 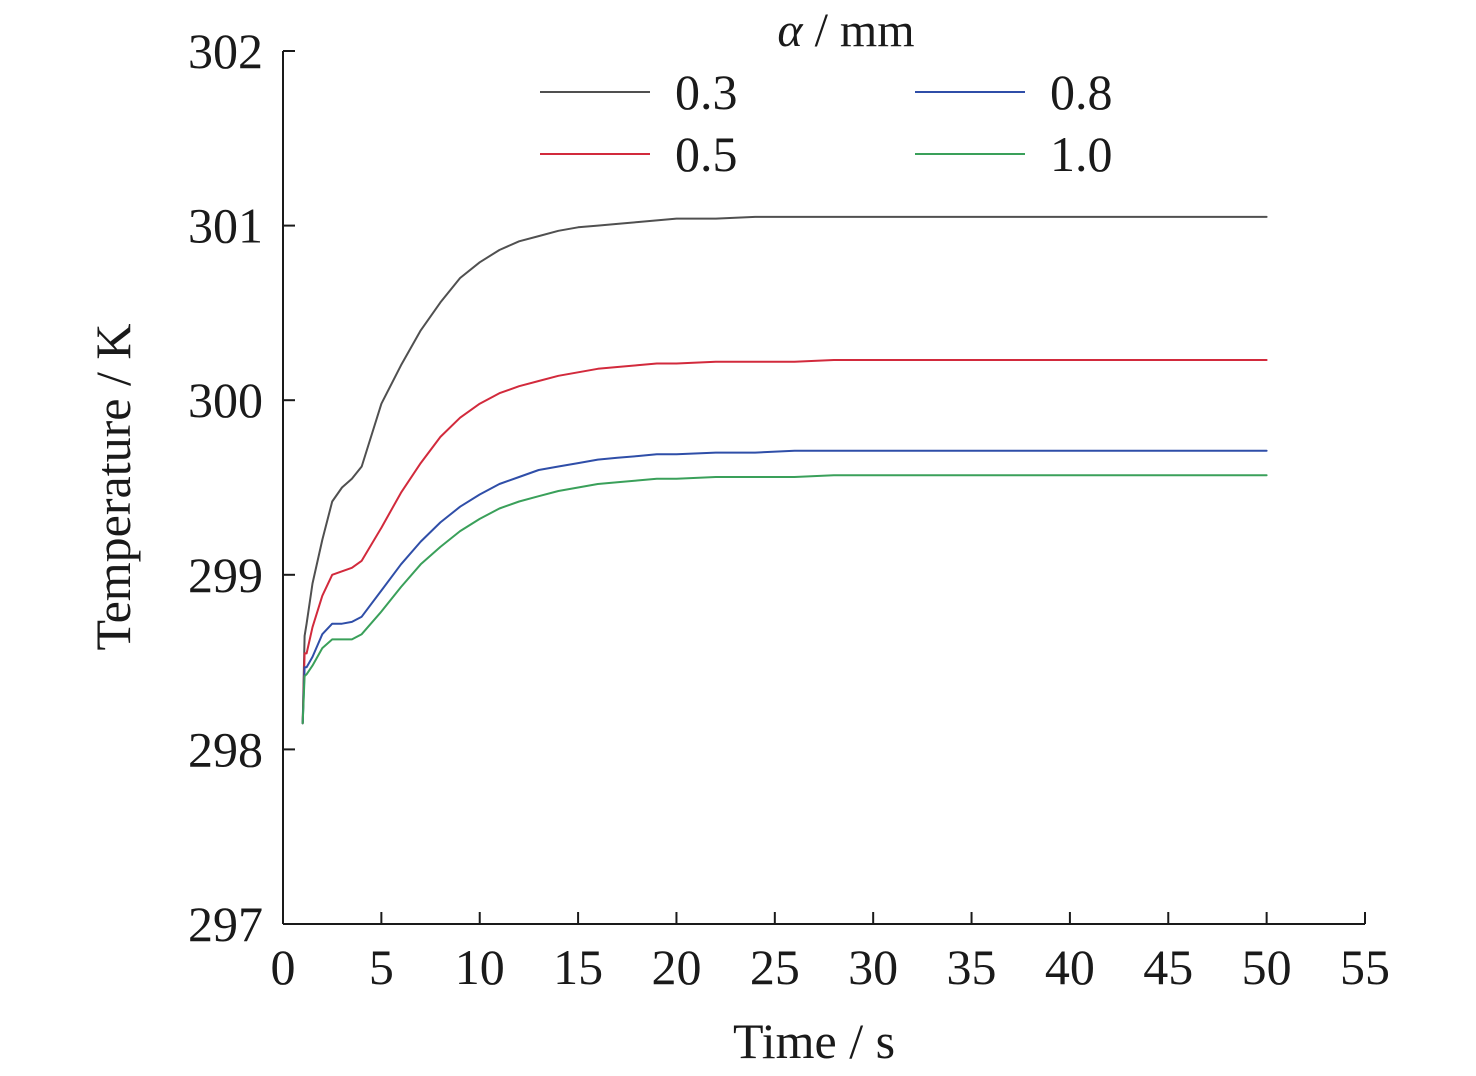 I want to click on x-tick-label: 0, so click(x=283, y=967).